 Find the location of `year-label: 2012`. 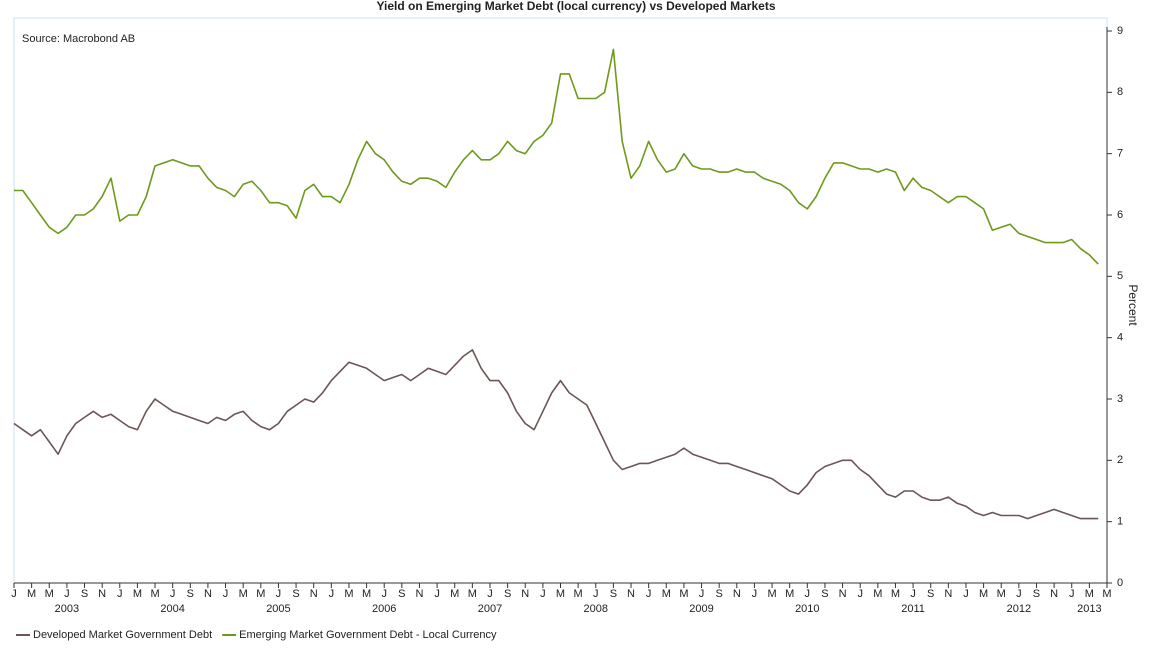

year-label: 2012 is located at coordinates (1019, 609).